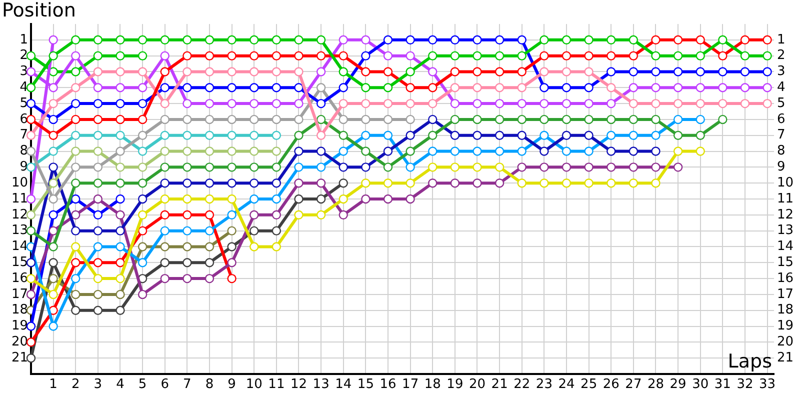 The image size is (800, 400). Describe the element at coordinates (365, 384) in the screenshot. I see `x-tick-label: 15` at that location.